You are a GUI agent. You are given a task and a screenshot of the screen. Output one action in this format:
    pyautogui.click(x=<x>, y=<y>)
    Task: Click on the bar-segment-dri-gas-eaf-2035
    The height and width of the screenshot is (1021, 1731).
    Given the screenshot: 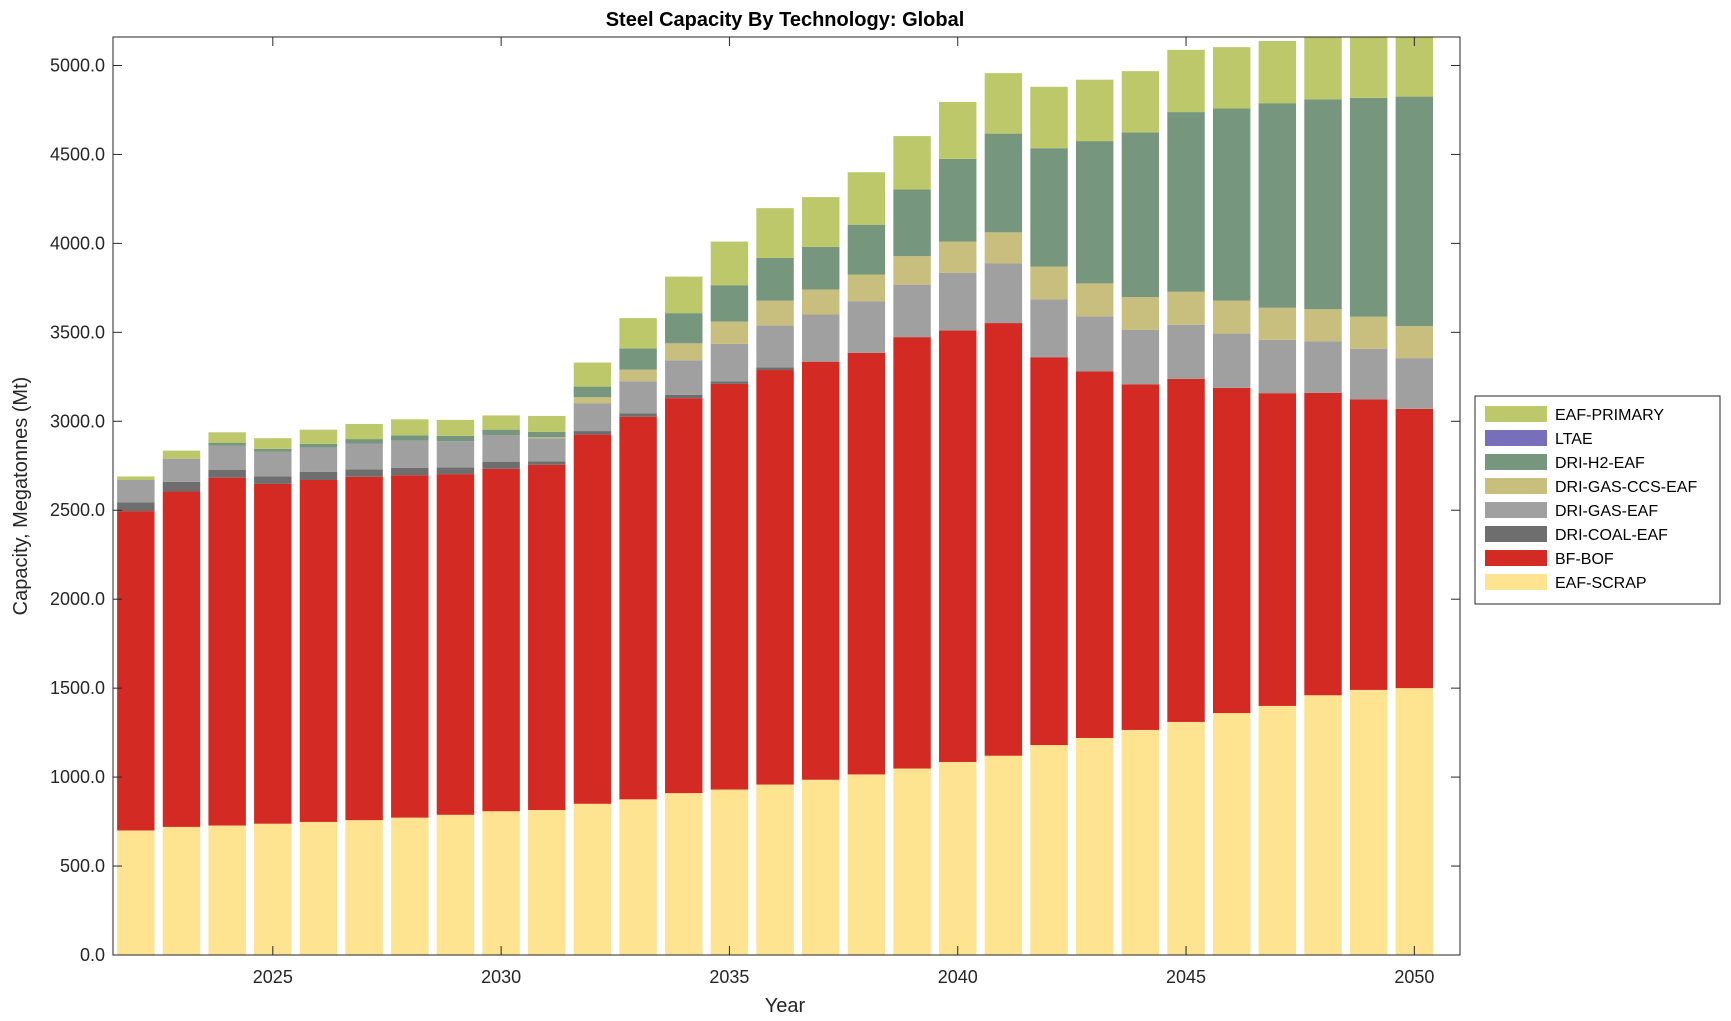 What is the action you would take?
    pyautogui.click(x=729, y=362)
    